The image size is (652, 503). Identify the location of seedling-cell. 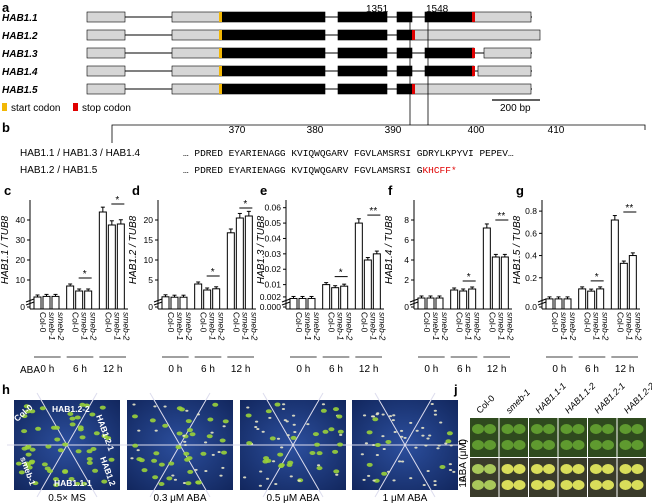
(602, 437).